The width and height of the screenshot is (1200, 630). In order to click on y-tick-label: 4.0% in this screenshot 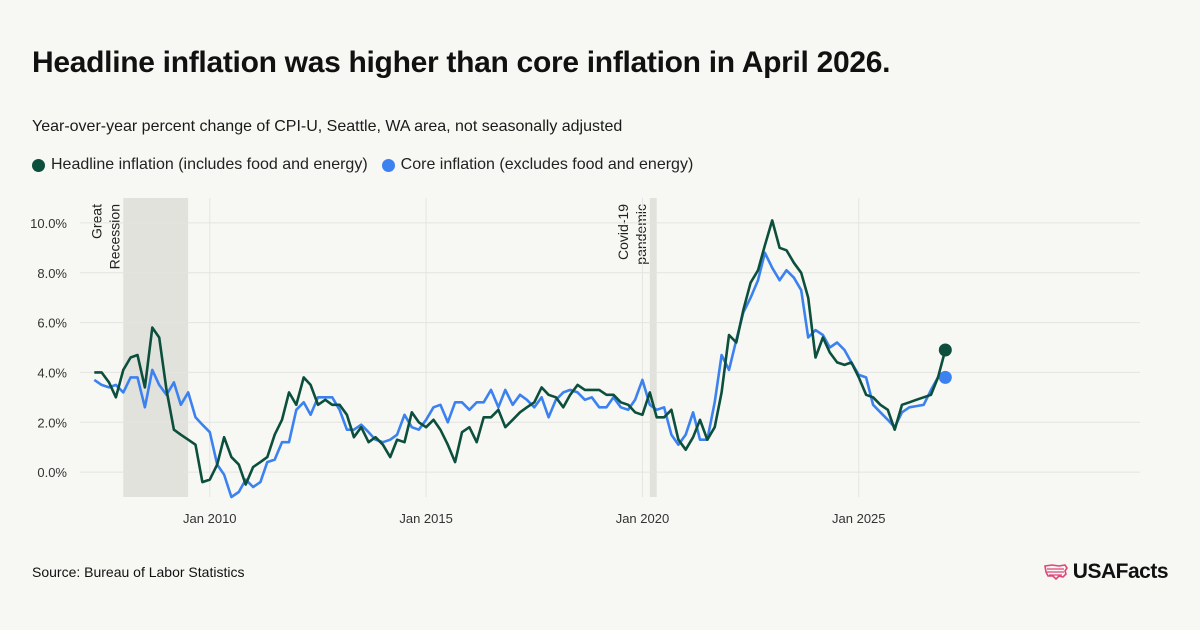, I will do `click(52, 372)`.